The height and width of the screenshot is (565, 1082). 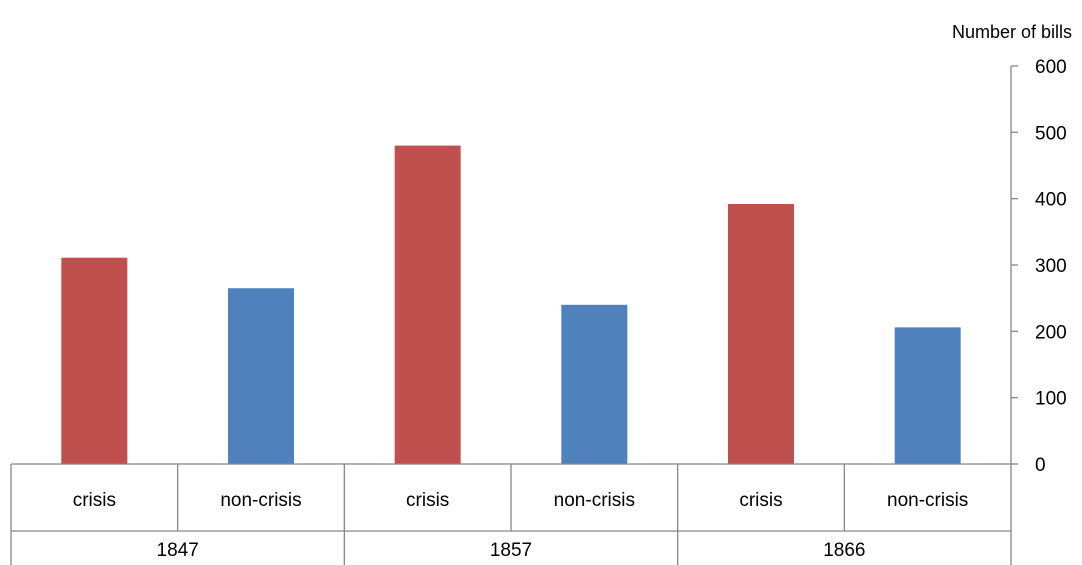 I want to click on y-ticks-layer: 0 100 200 300 400 500 600, so click(x=1039, y=266).